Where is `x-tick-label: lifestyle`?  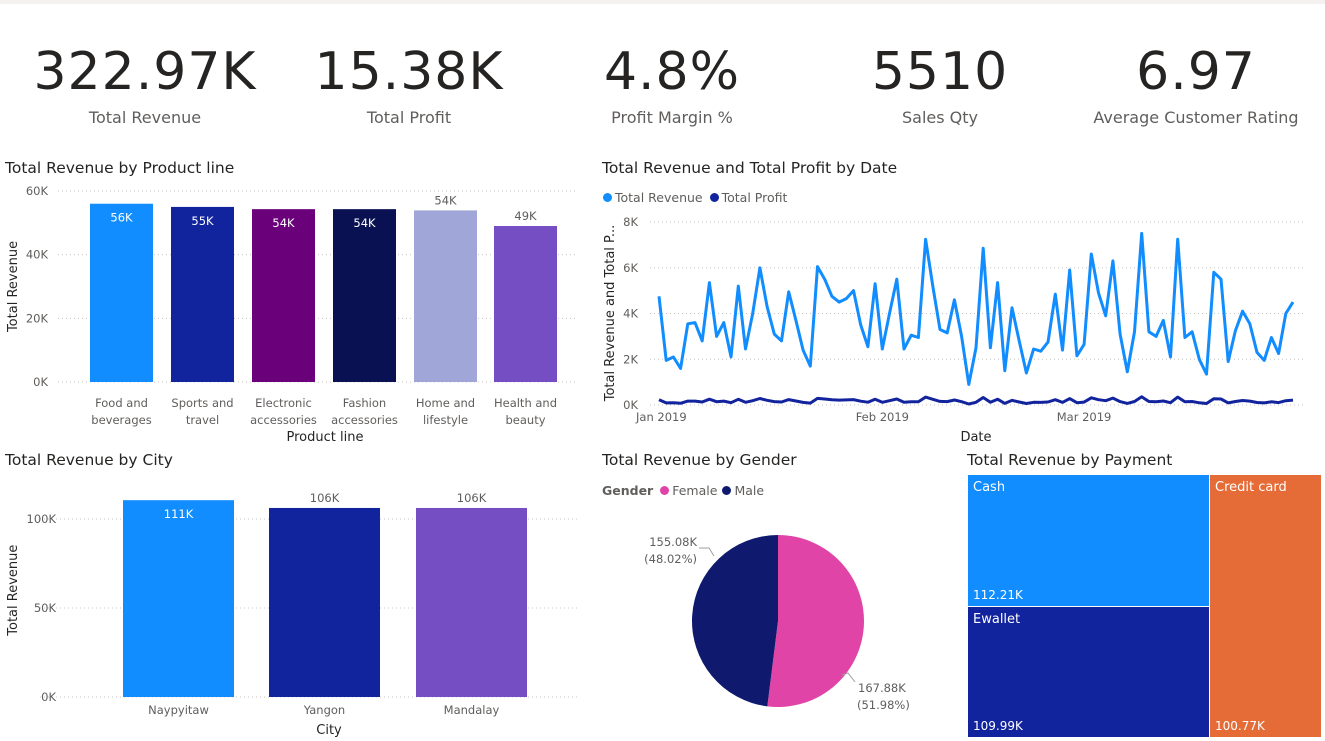 x-tick-label: lifestyle is located at coordinates (445, 420).